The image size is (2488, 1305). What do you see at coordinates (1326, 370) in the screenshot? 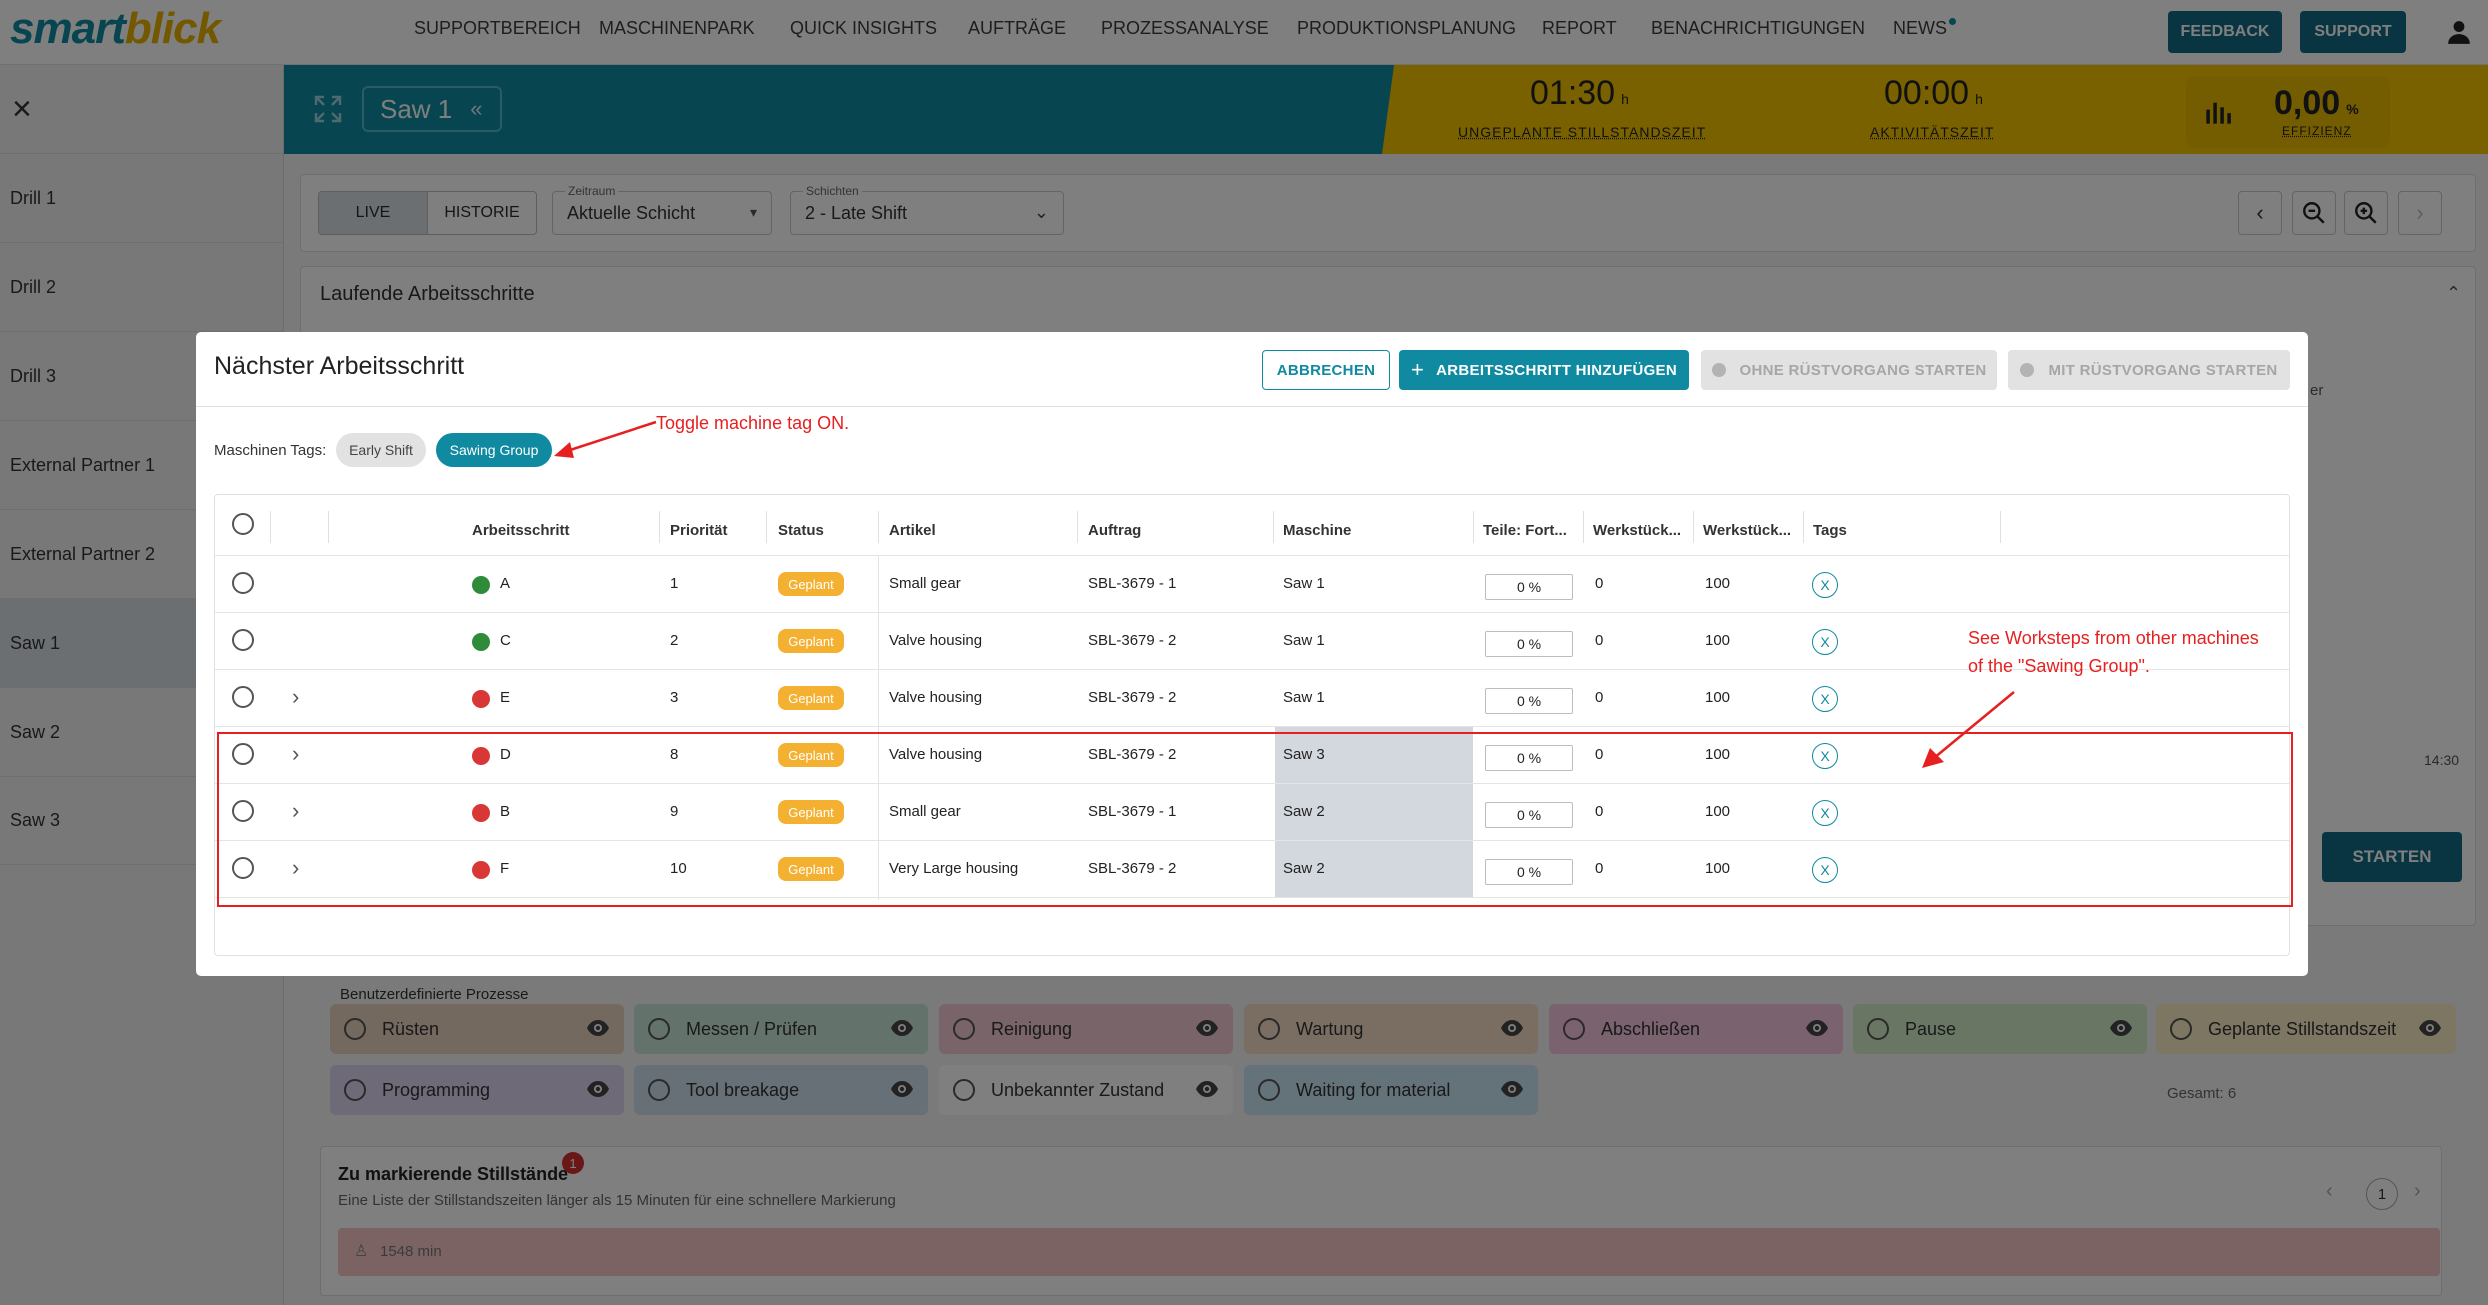
I see `cancel-button: ABBRECHEN` at bounding box center [1326, 370].